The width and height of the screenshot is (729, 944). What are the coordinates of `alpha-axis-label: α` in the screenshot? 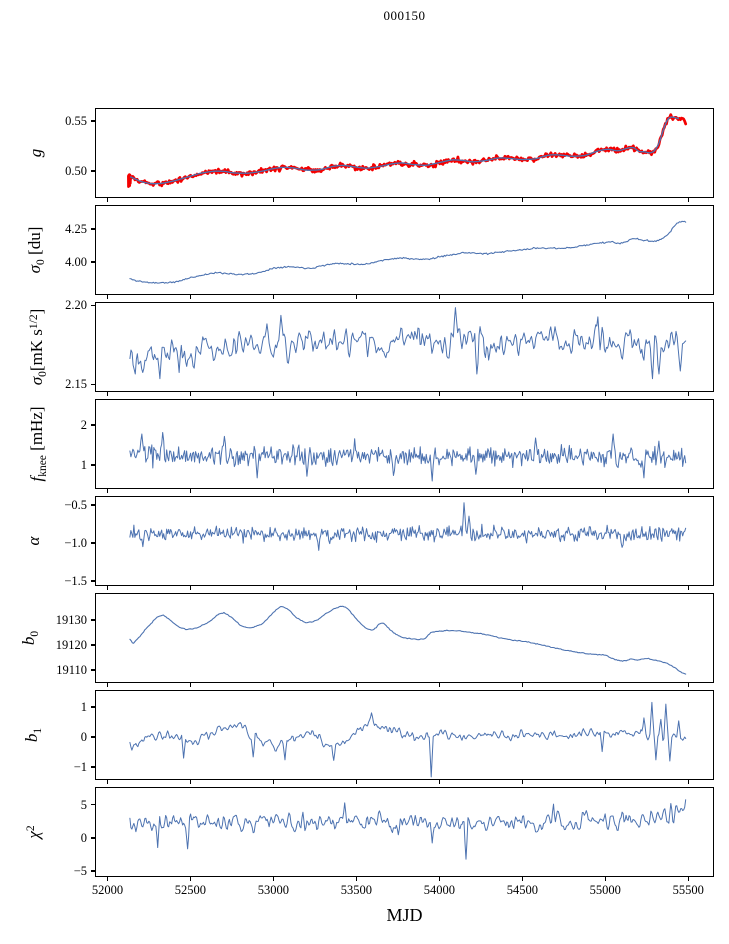 It's located at (34, 541).